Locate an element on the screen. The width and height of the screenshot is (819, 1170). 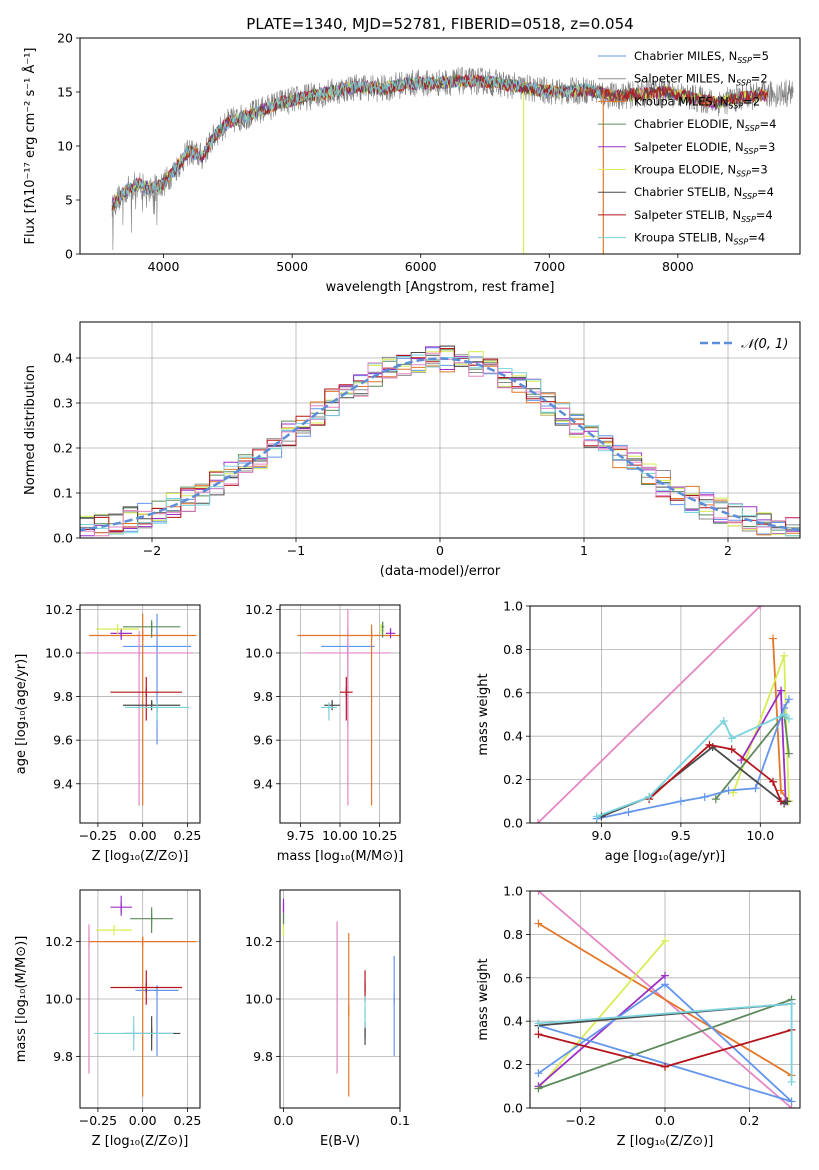
legend-label: Chabrier MILES, NSSP=5 is located at coordinates (701, 57).